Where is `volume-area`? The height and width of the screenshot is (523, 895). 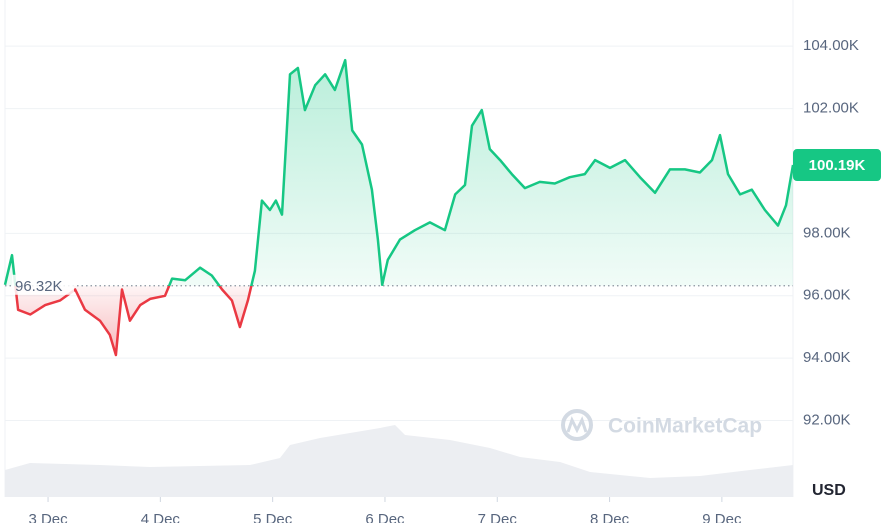 volume-area is located at coordinates (399, 461).